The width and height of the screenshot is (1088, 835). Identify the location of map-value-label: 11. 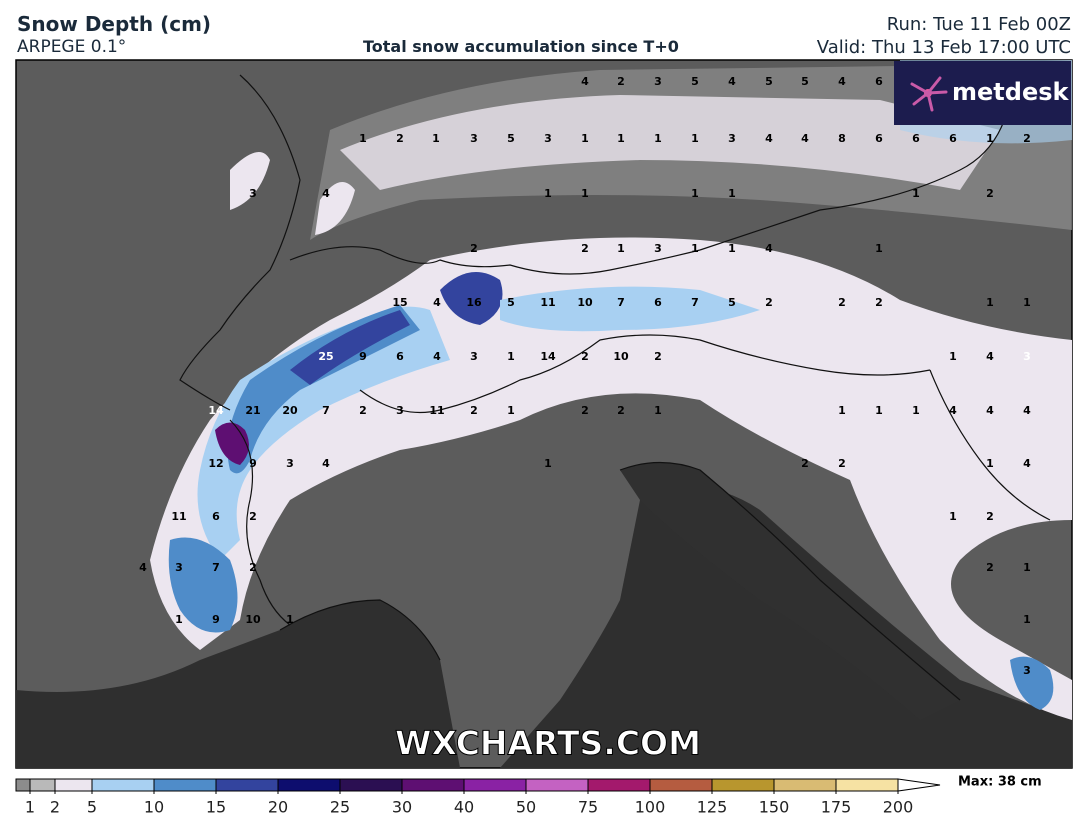
(547, 302).